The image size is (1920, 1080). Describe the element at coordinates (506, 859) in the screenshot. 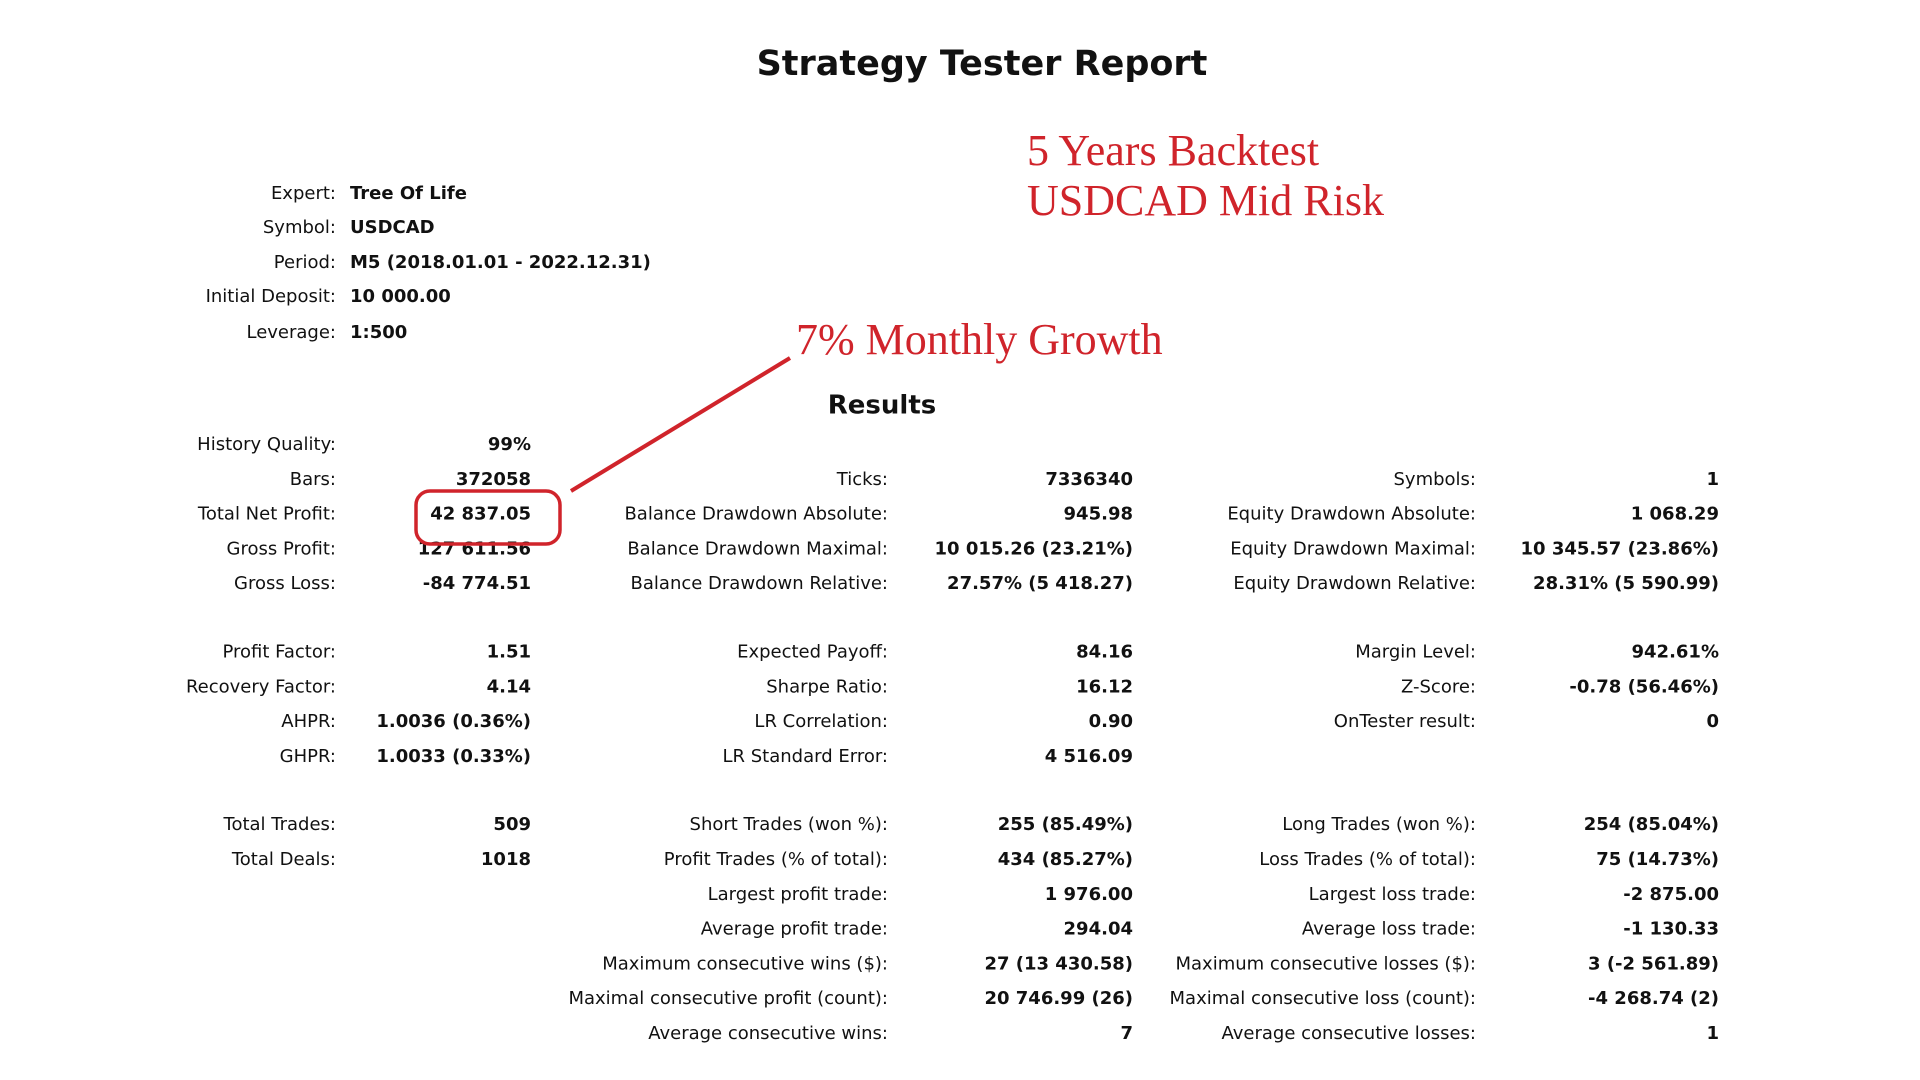

I see `metric-value: 1018` at that location.